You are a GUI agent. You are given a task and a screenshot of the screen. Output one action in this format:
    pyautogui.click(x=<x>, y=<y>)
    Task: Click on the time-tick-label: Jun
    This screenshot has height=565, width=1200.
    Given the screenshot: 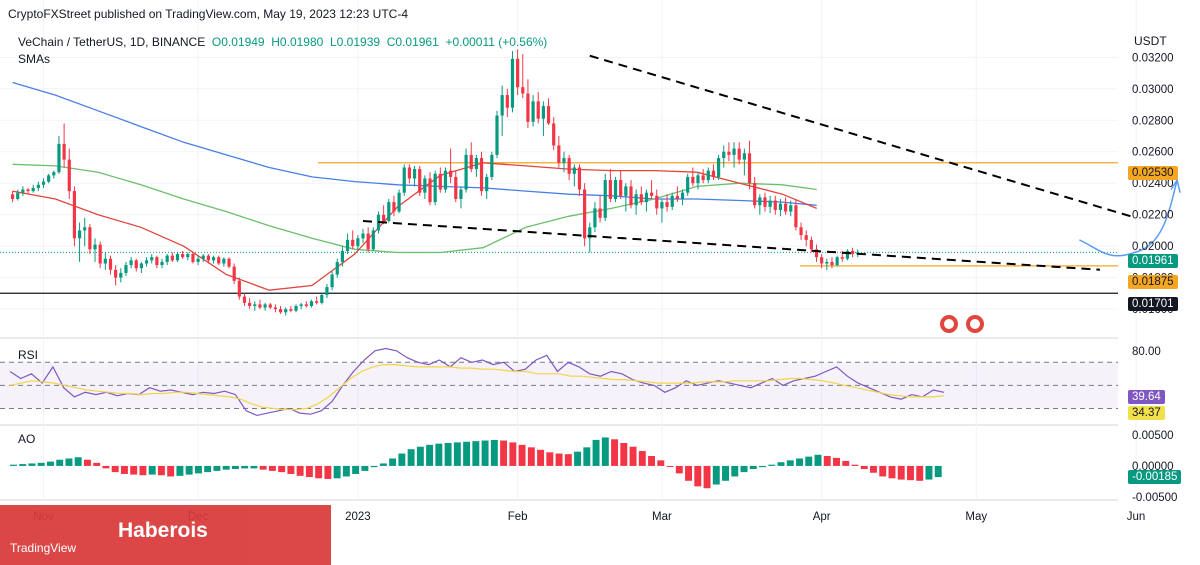 What is the action you would take?
    pyautogui.click(x=1136, y=517)
    